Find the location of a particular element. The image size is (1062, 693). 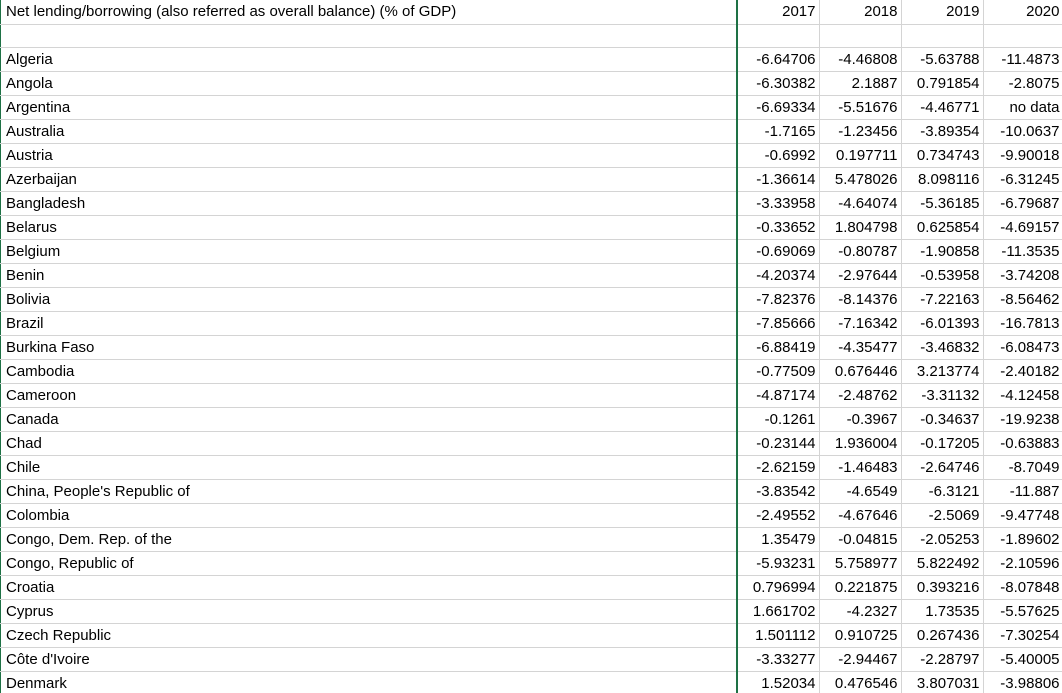

value-cell: 3.807031 is located at coordinates (942, 682).